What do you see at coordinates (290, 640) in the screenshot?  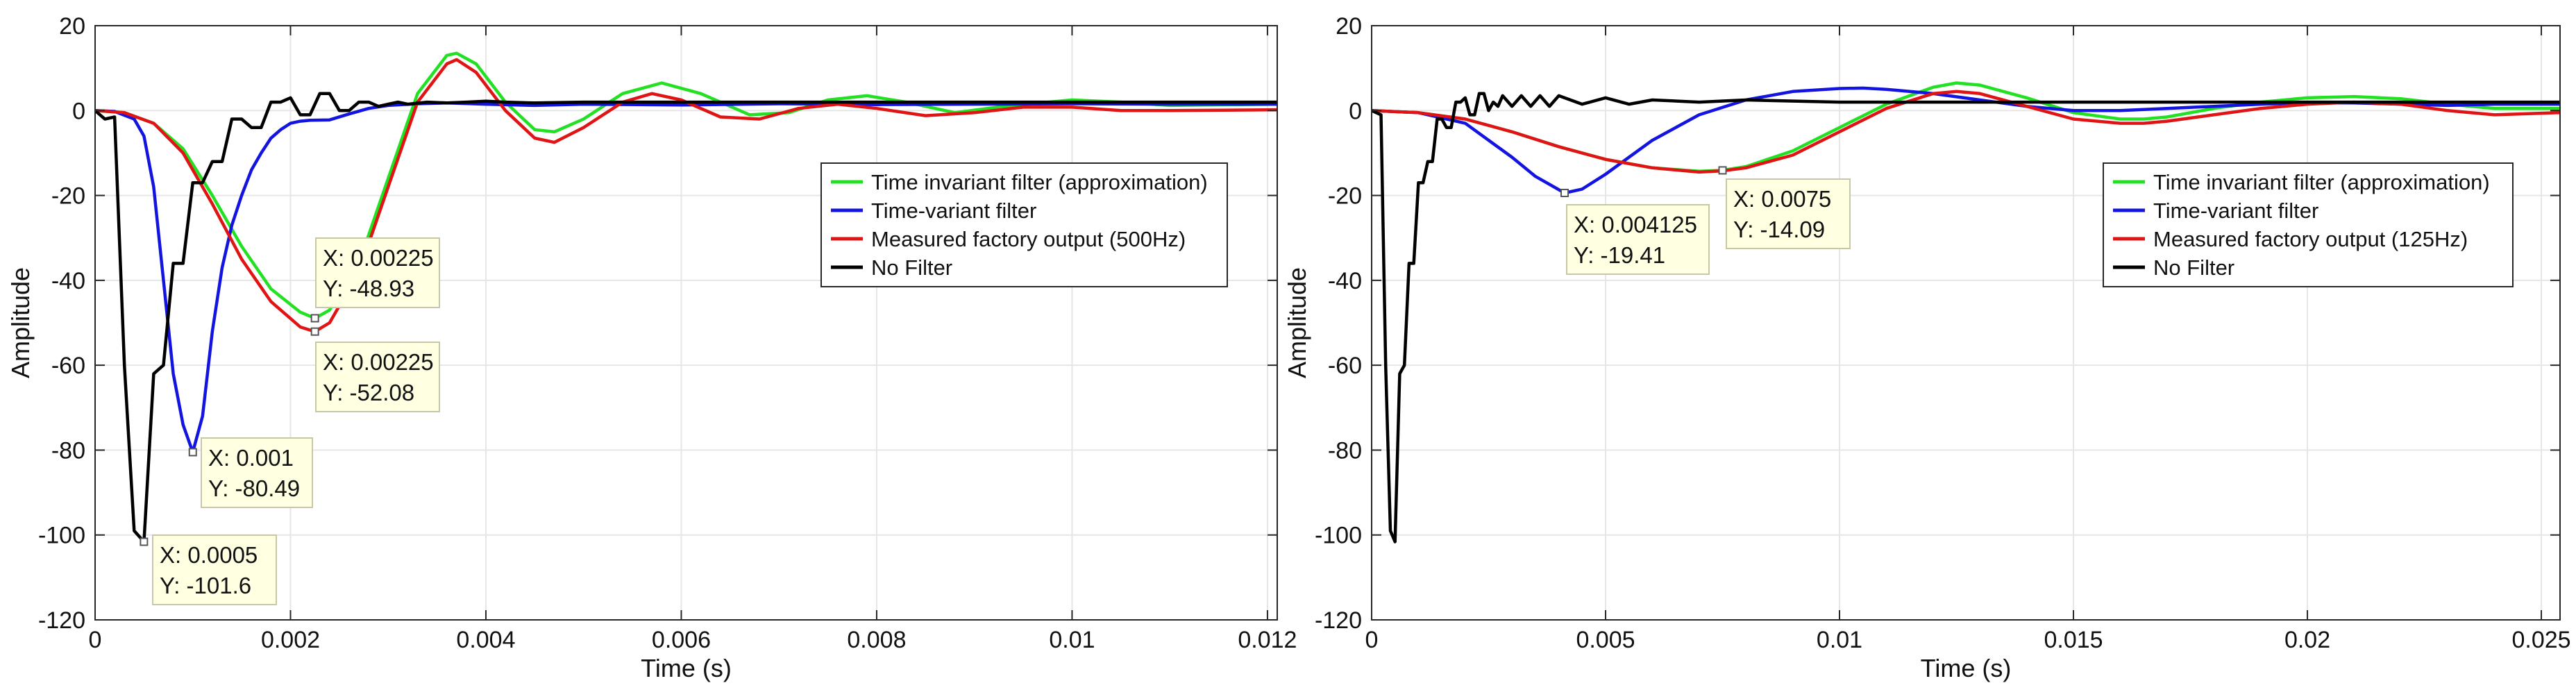 I see `x-tick-label: 0.002` at bounding box center [290, 640].